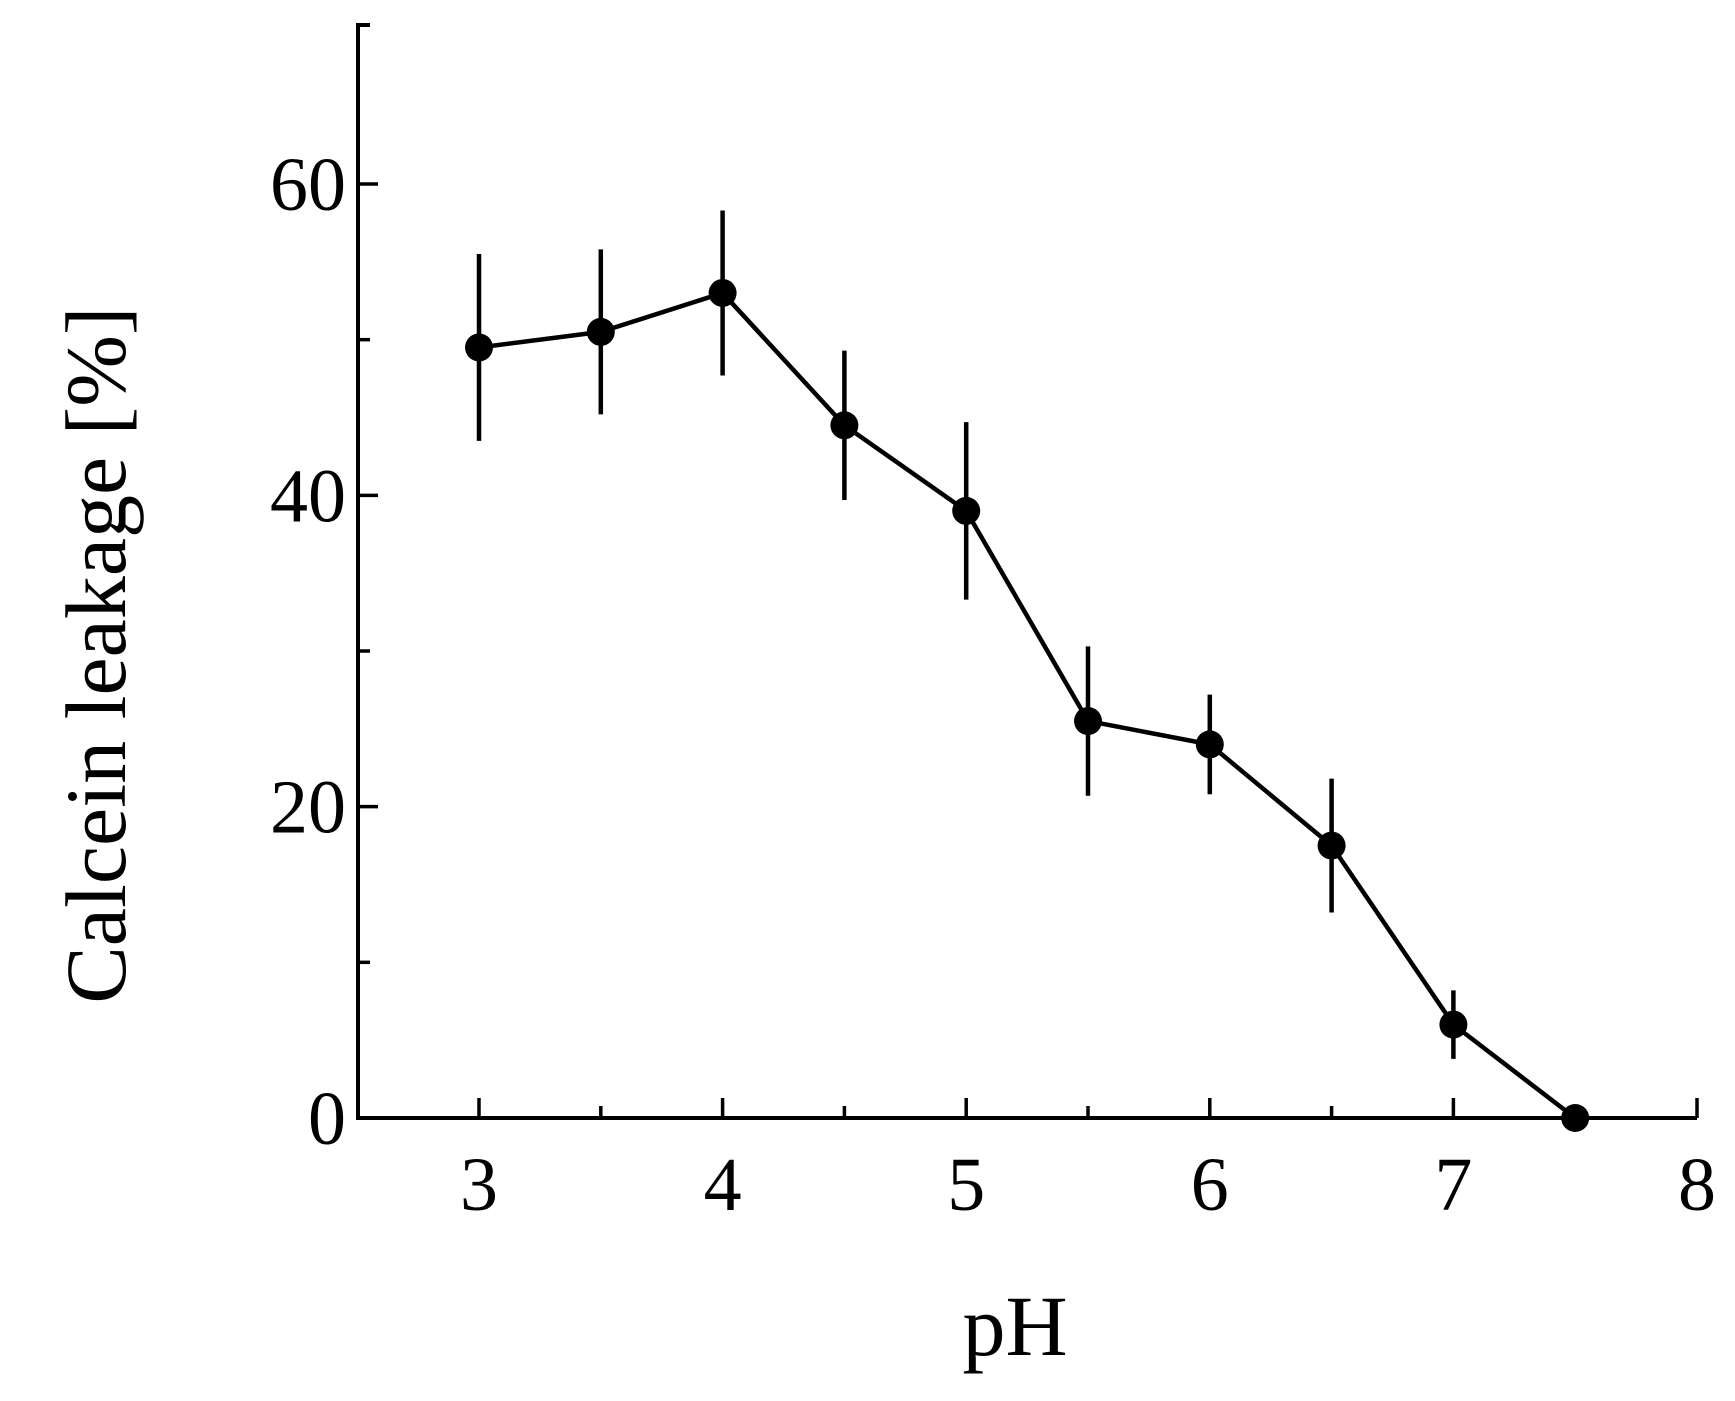 The width and height of the screenshot is (1735, 1401). I want to click on x-tick-label: 3, so click(479, 1185).